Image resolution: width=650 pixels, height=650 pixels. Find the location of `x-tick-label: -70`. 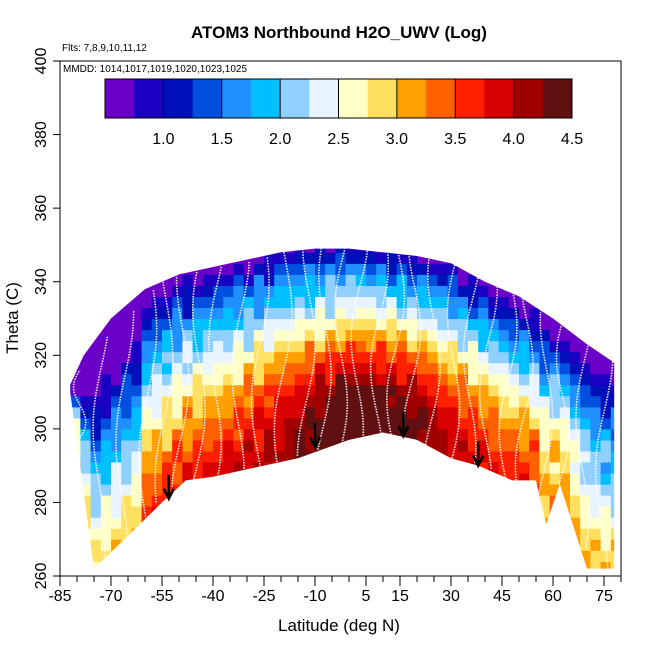

x-tick-label: -70 is located at coordinates (110, 596).